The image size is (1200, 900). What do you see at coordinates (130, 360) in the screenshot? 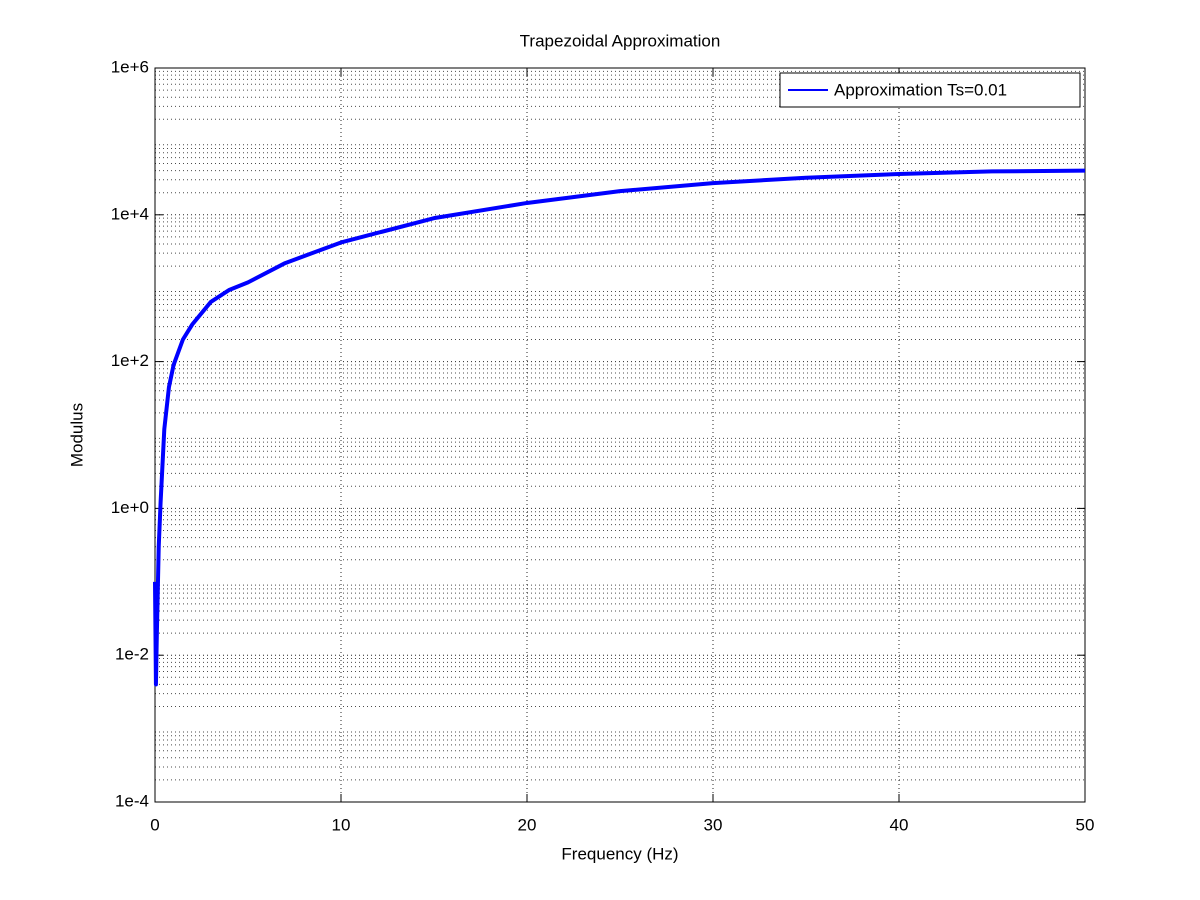
I see `y-tick-label: 1e+2` at bounding box center [130, 360].